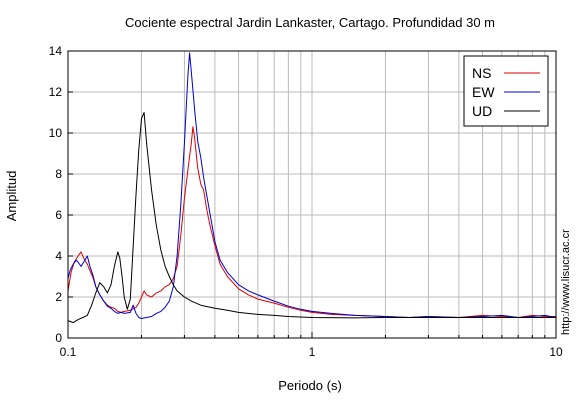 The width and height of the screenshot is (580, 400). Describe the element at coordinates (11, 196) in the screenshot. I see `y-axis-label: Amplitud` at that location.